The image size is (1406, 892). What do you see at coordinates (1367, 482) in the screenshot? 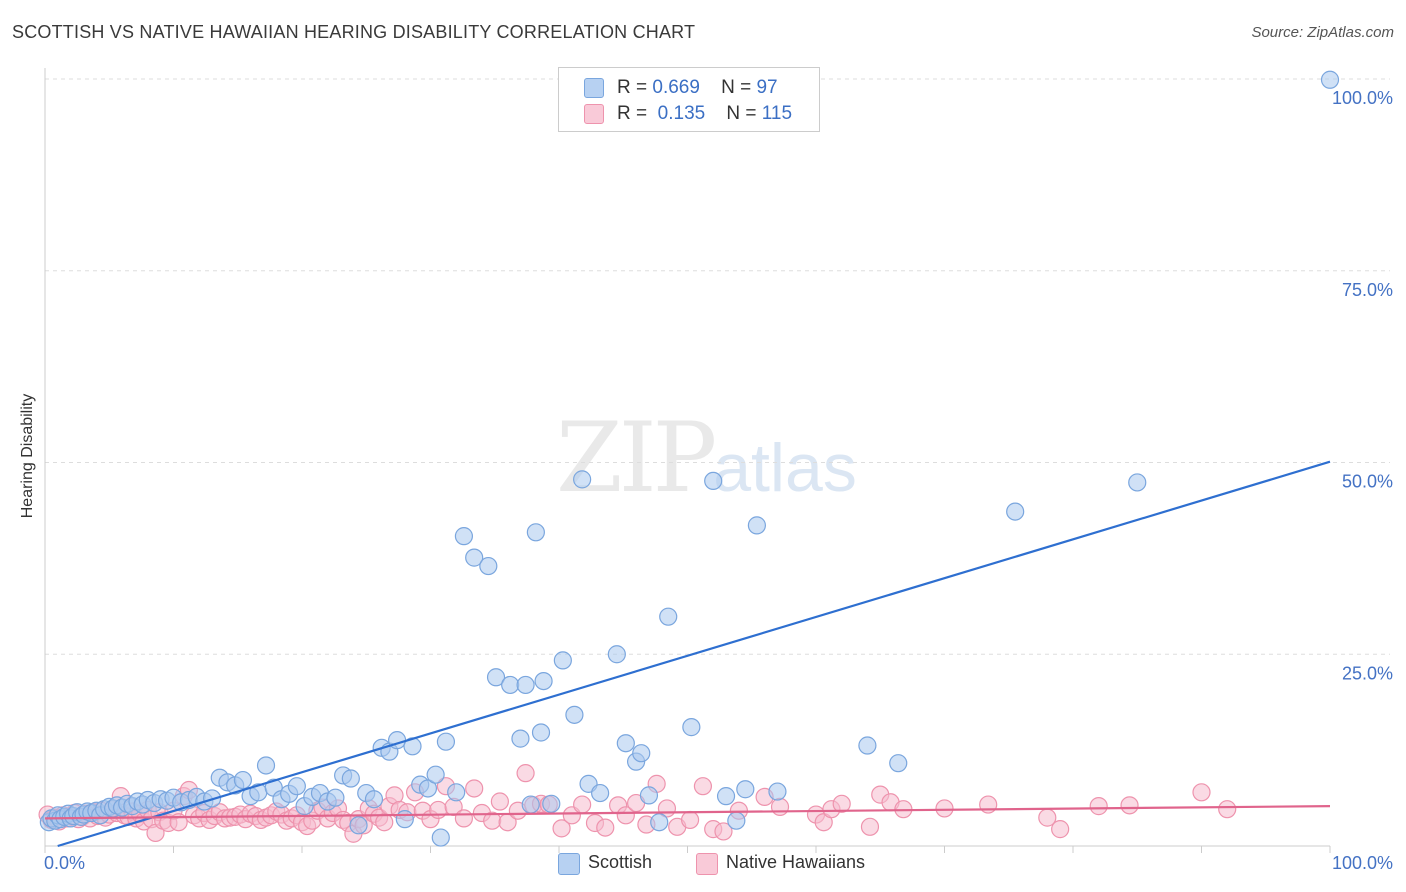
I see `y-tick-label: 50.0%` at bounding box center [1367, 482].